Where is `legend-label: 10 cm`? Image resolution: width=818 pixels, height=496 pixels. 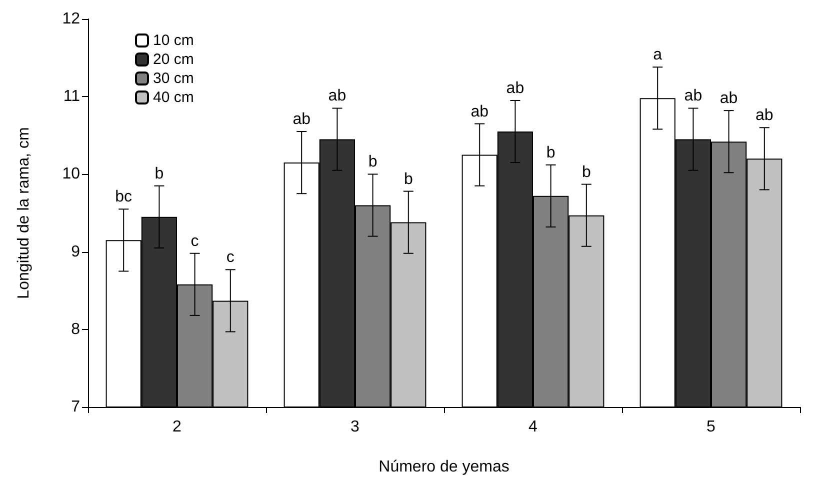
legend-label: 10 cm is located at coordinates (173, 40).